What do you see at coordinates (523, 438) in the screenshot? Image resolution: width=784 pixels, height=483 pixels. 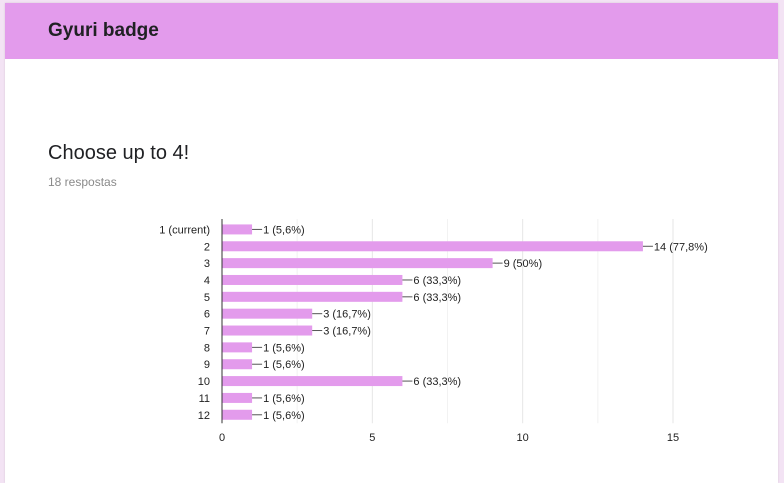 I see `x-tick-label: 10` at bounding box center [523, 438].